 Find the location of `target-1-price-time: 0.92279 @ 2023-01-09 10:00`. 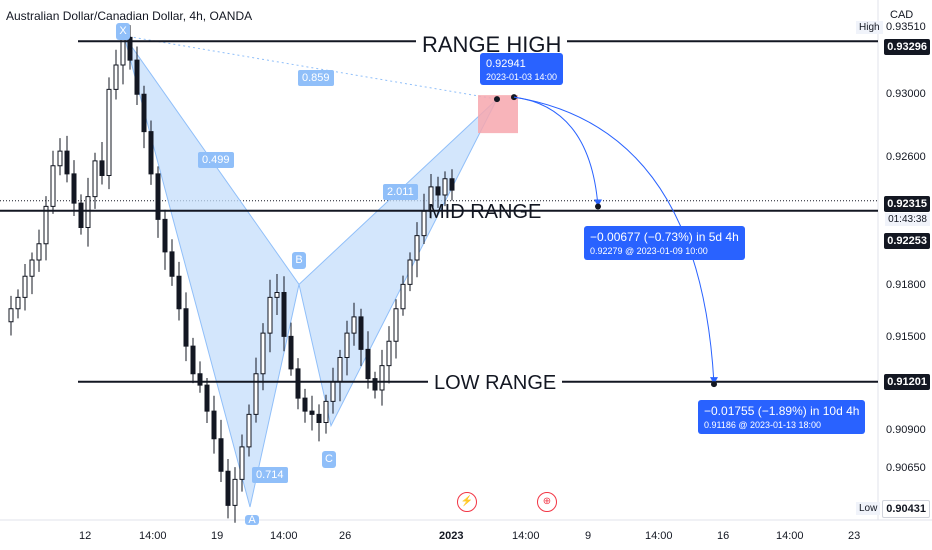

target-1-price-time: 0.92279 @ 2023-01-09 10:00 is located at coordinates (649, 251).